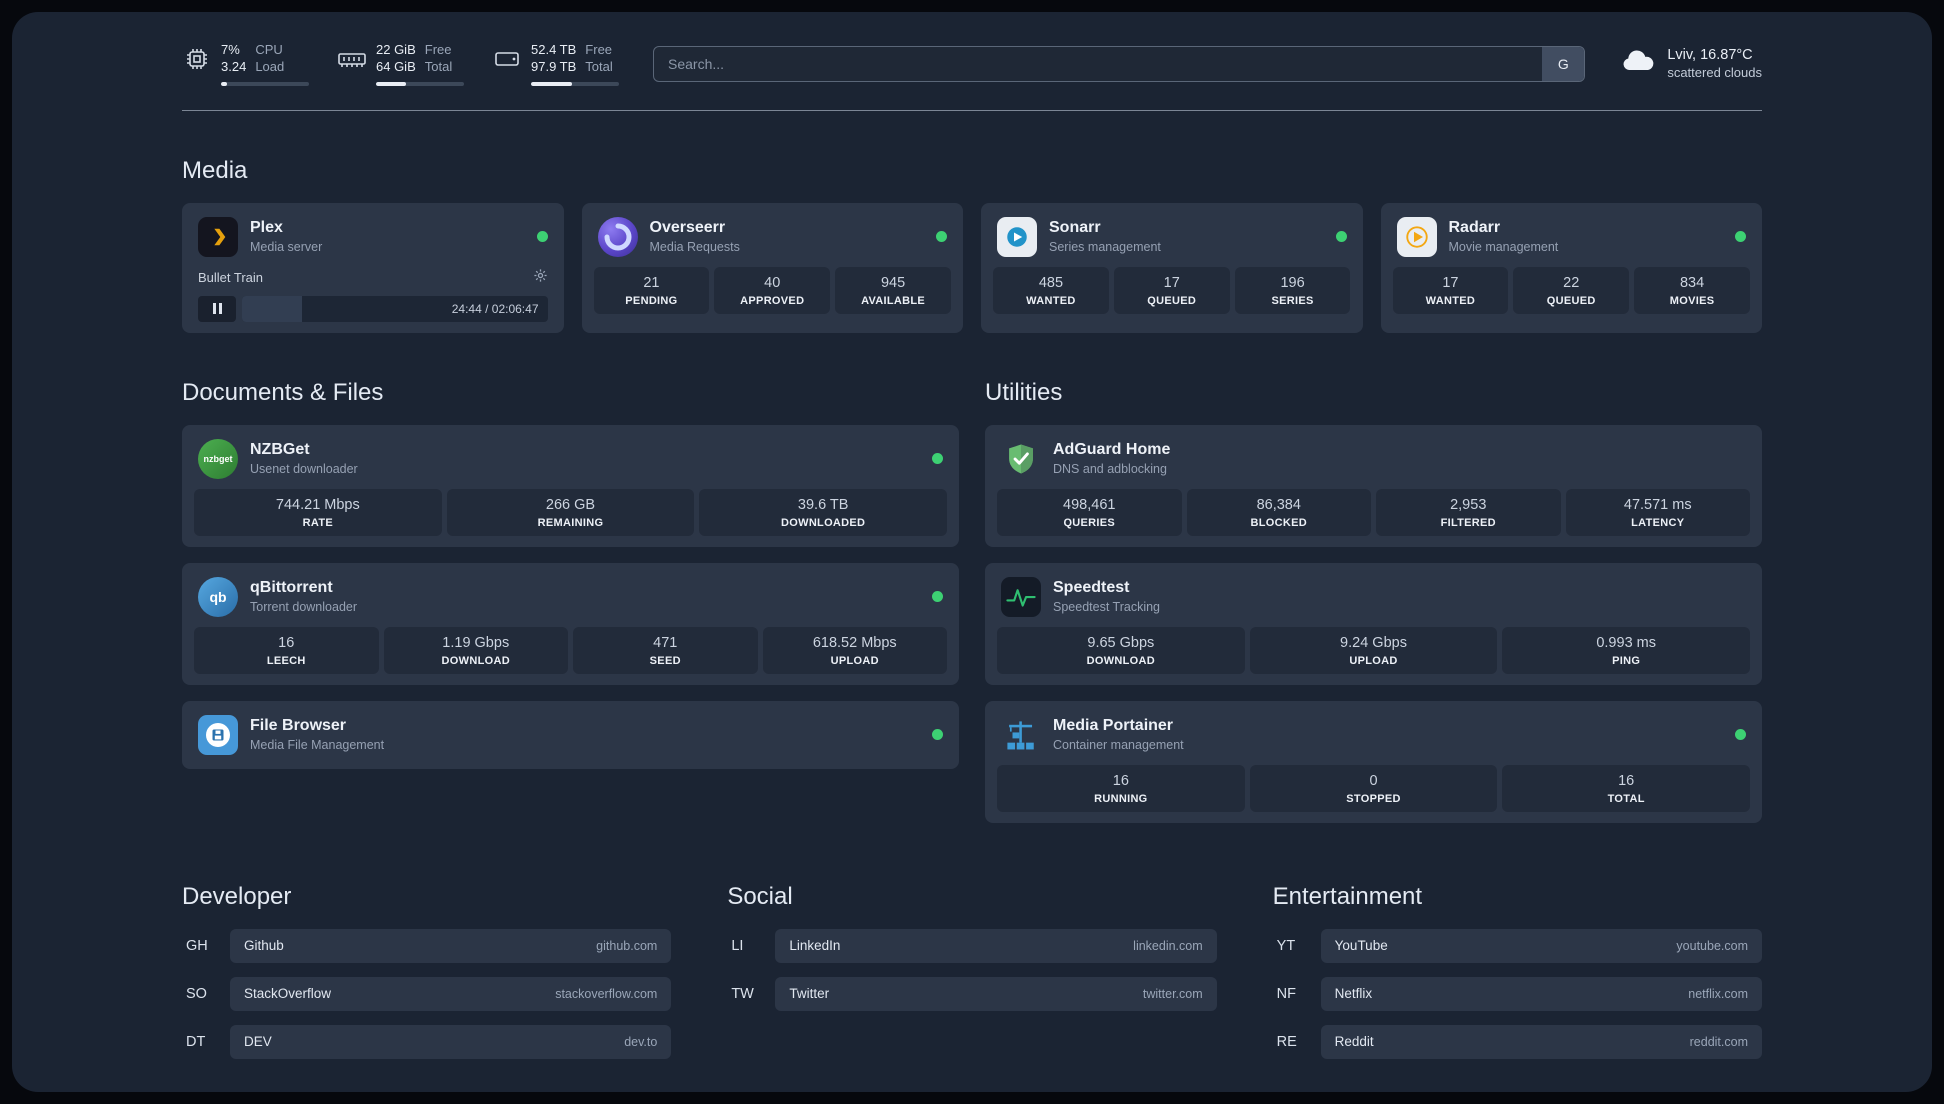  I want to click on app-name: Media Portainer, so click(1113, 725).